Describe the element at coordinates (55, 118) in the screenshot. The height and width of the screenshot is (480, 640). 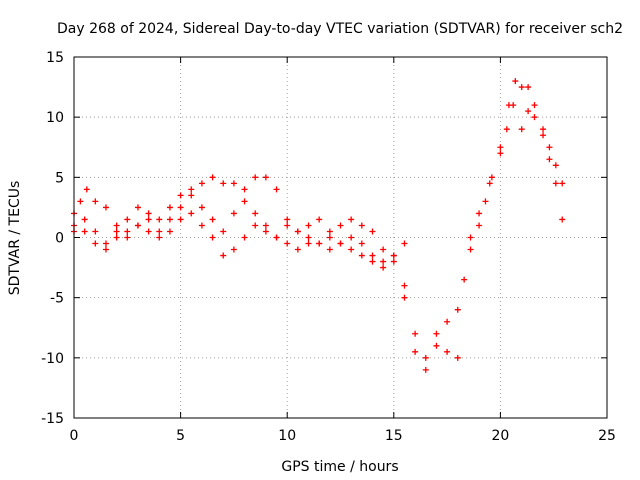
I see `y-tick-label: 10` at that location.